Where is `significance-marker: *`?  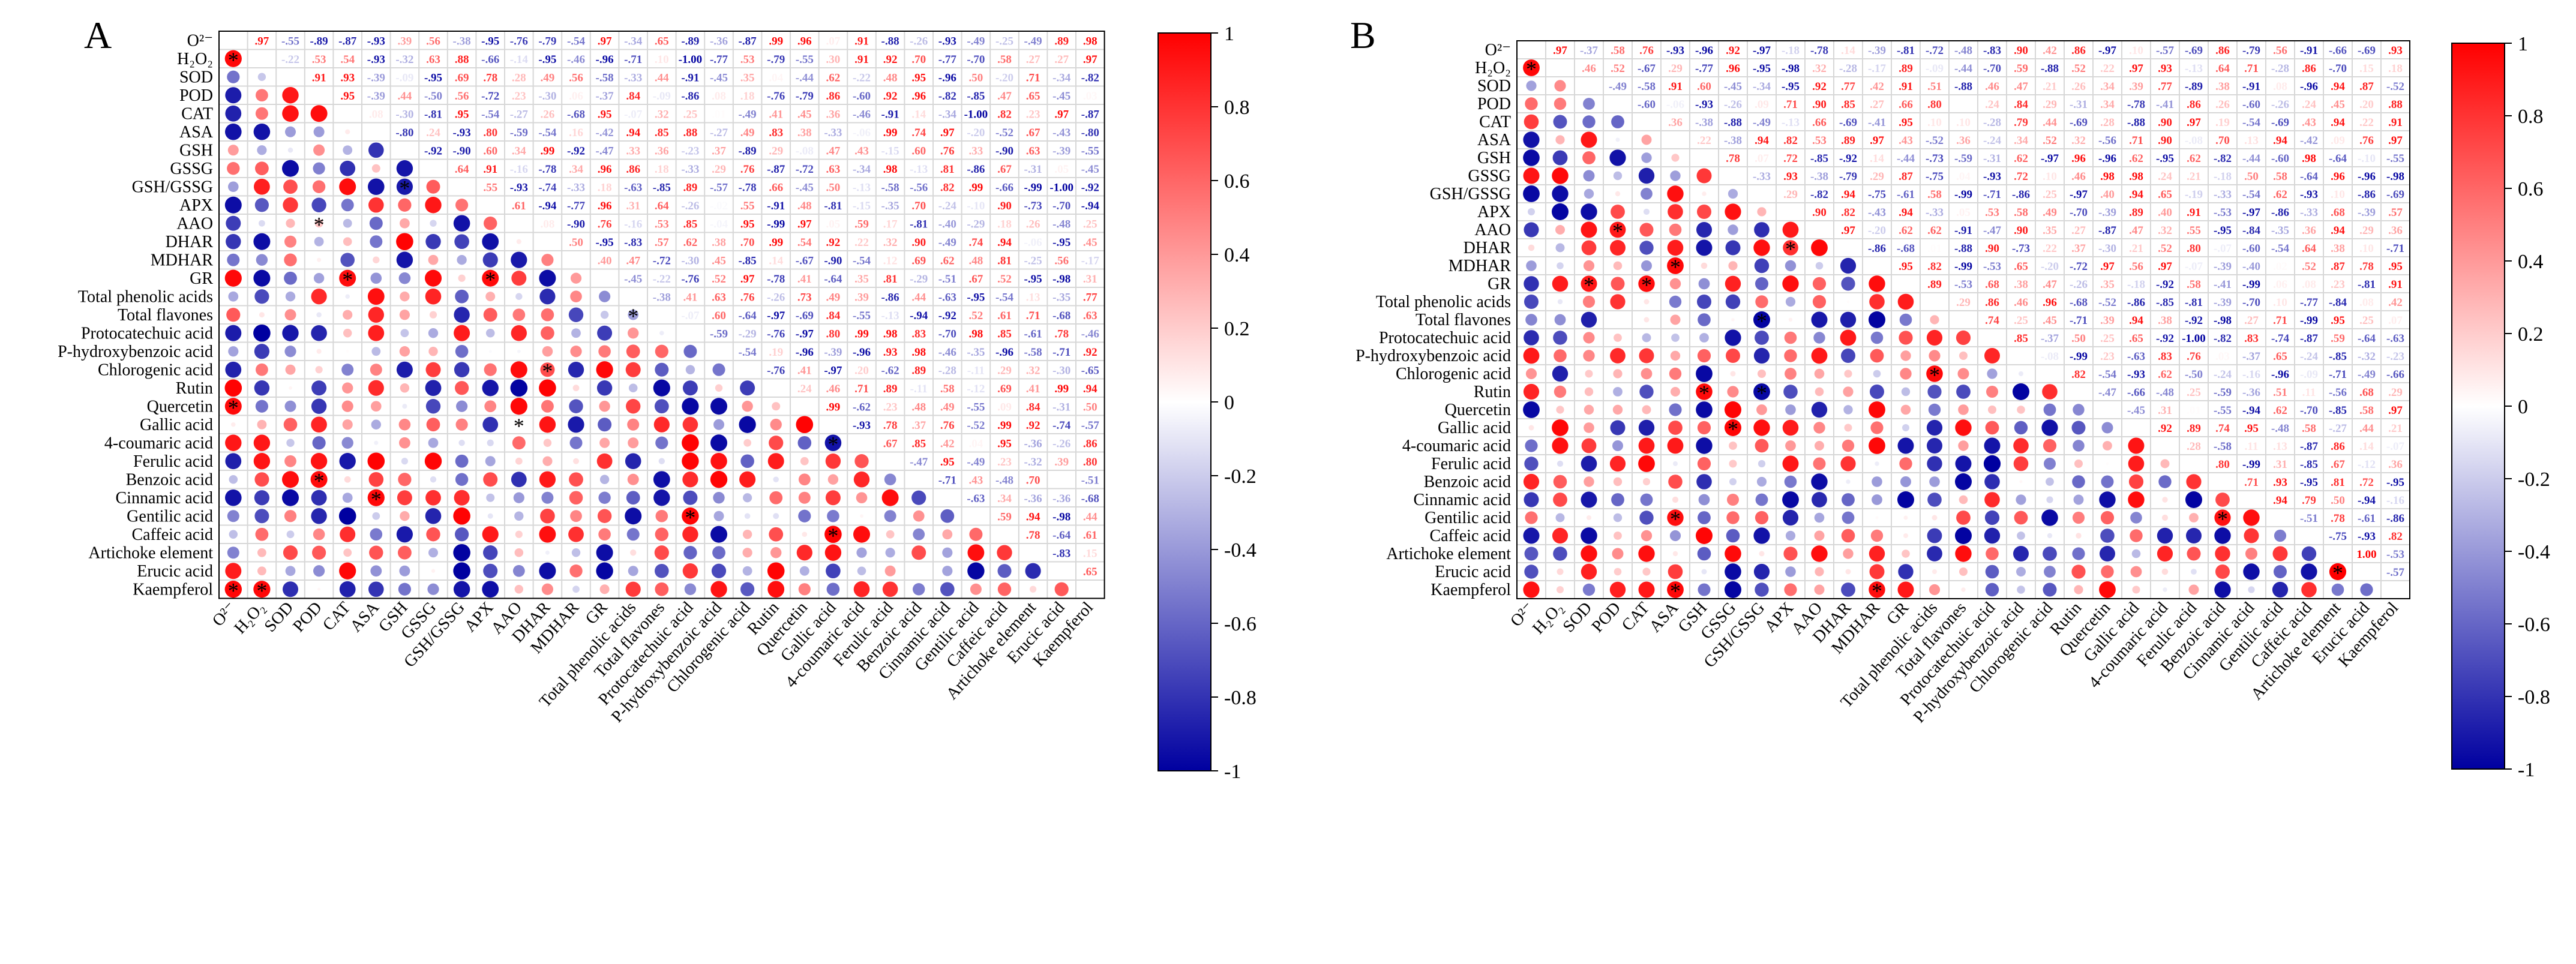
significance-marker: * is located at coordinates (1617, 231).